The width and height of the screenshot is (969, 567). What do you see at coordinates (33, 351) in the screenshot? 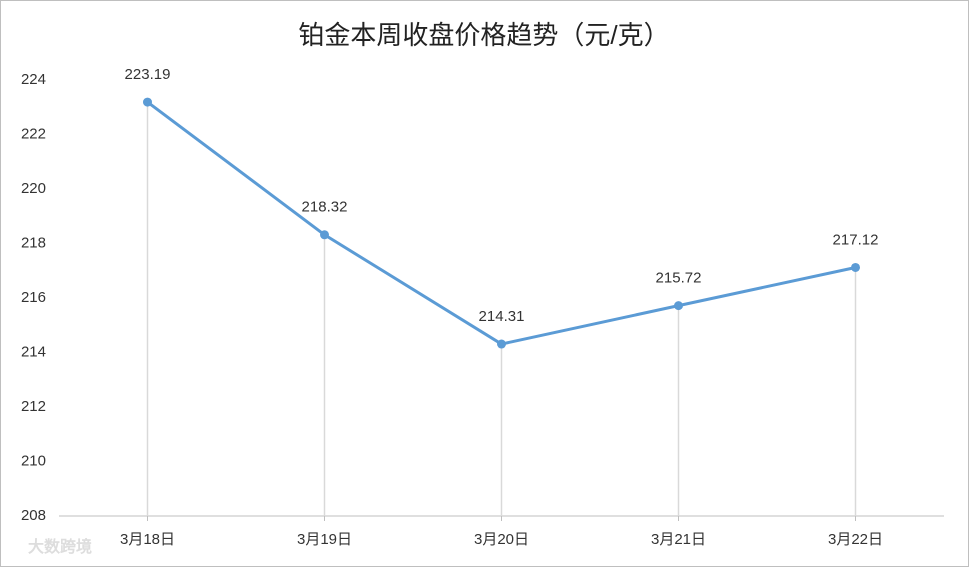
I see `y-tick-label: 214` at bounding box center [33, 351].